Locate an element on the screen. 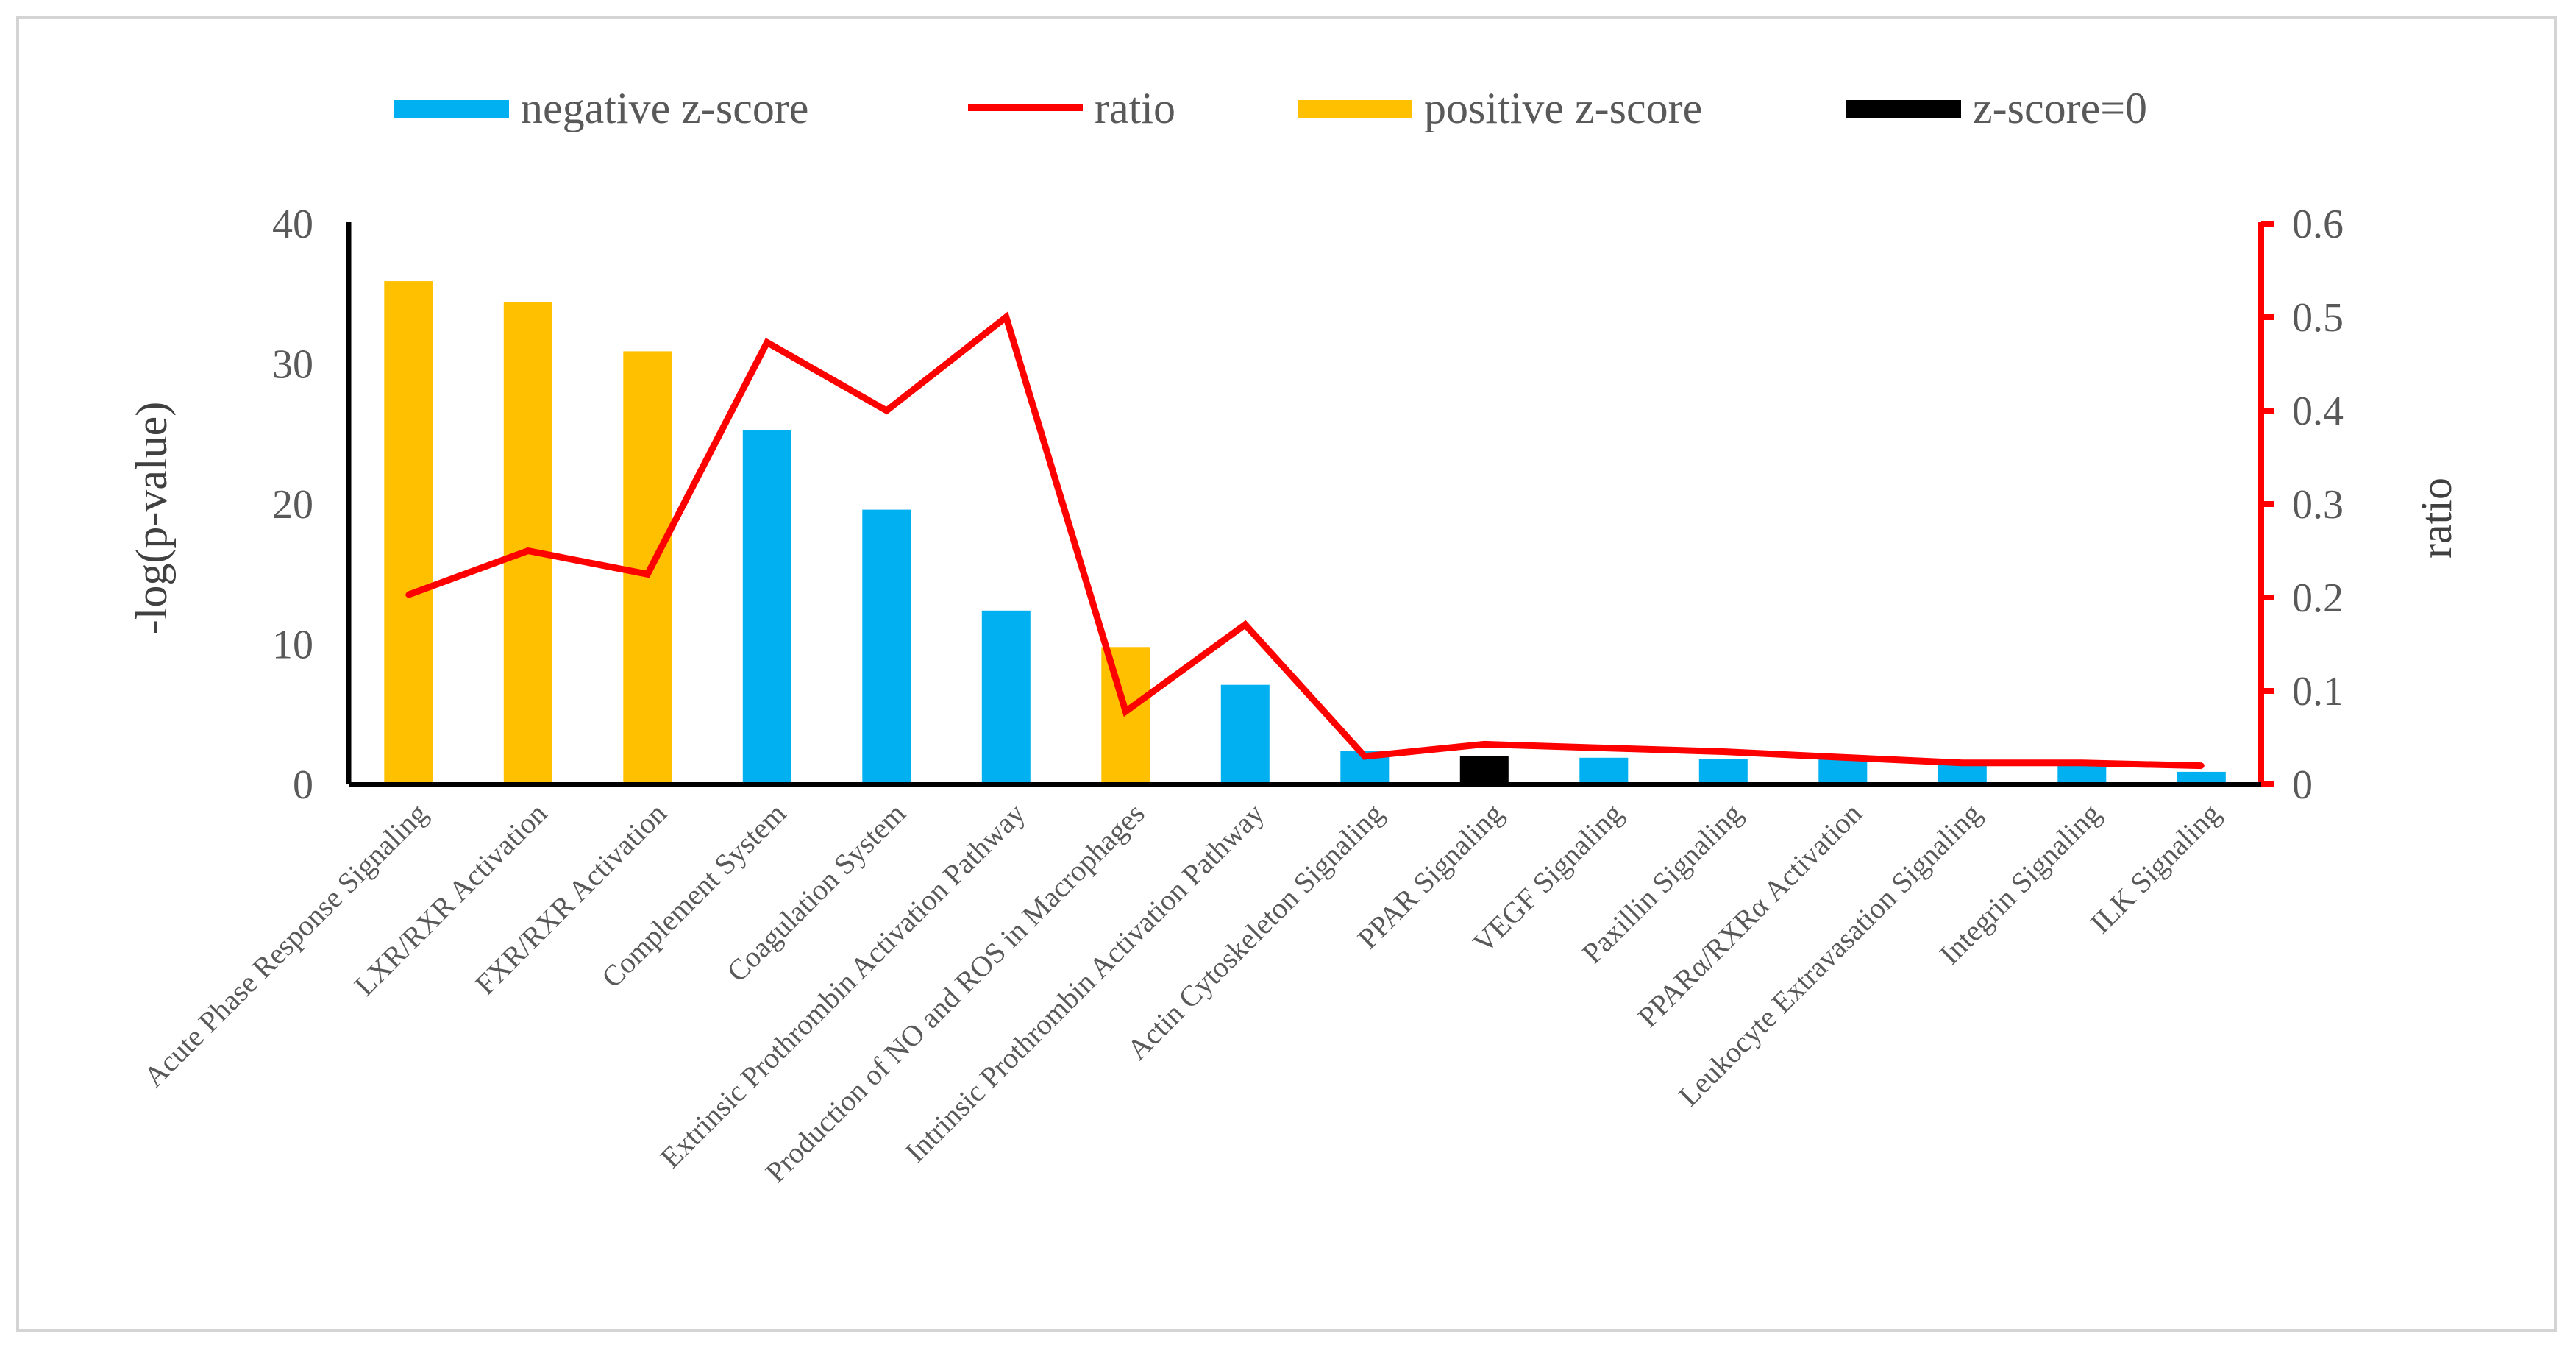 The height and width of the screenshot is (1351, 2576). bar-1-positive is located at coordinates (408, 533).